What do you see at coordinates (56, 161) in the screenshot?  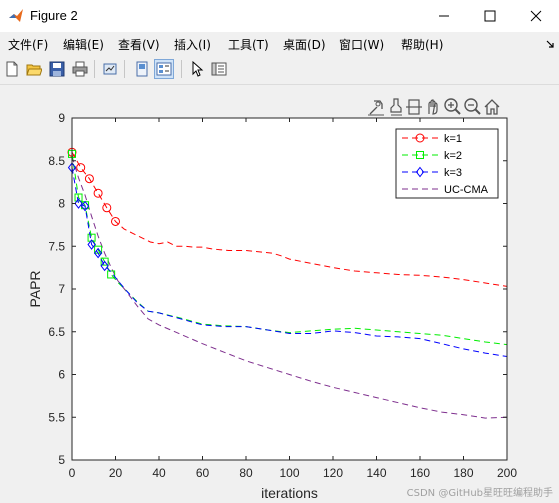 I see `y-tick-label: 8.5` at bounding box center [56, 161].